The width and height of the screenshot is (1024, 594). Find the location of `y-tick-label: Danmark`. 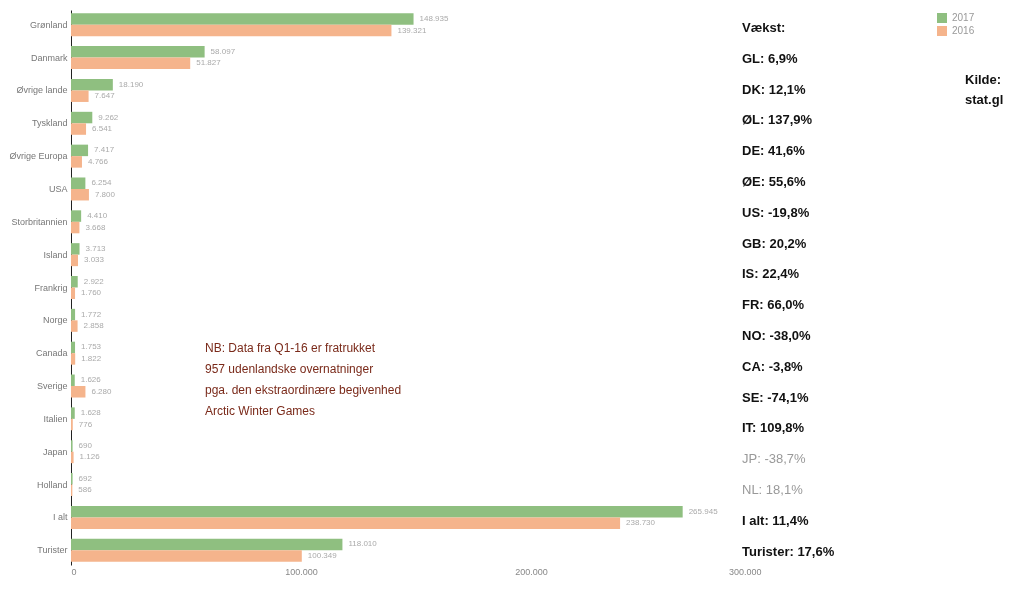

y-tick-label: Danmark is located at coordinates (49, 57).